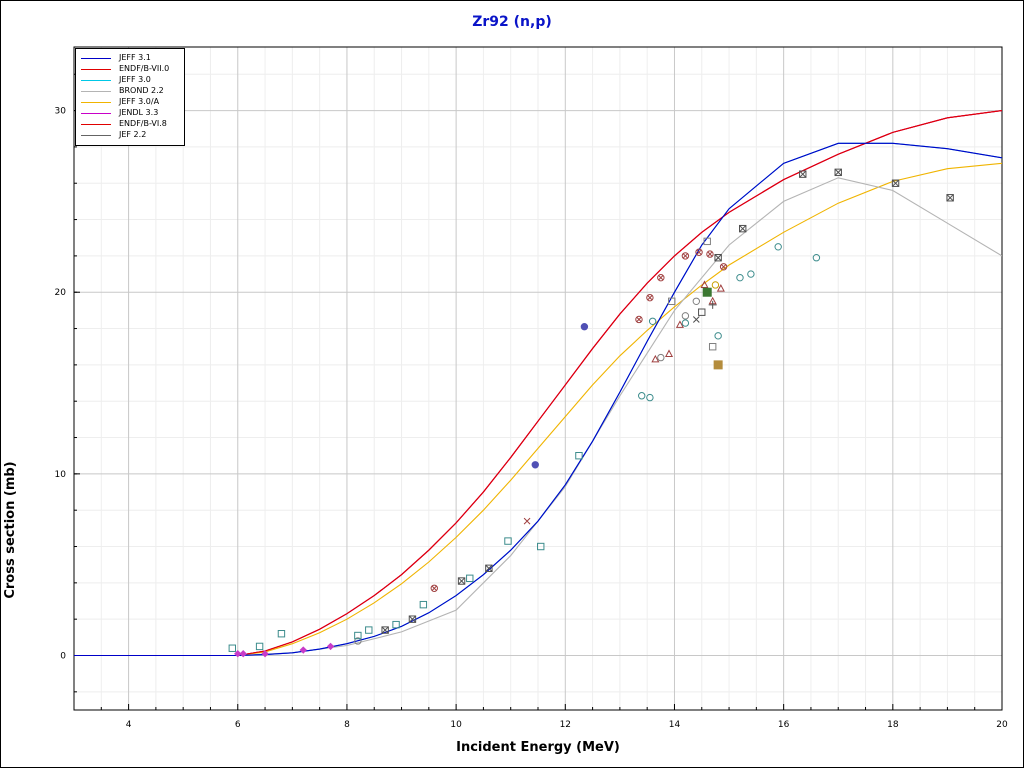 The image size is (1024, 768). What do you see at coordinates (144, 68) in the screenshot?
I see `legend-label: ENDF/B-VII.0` at bounding box center [144, 68].